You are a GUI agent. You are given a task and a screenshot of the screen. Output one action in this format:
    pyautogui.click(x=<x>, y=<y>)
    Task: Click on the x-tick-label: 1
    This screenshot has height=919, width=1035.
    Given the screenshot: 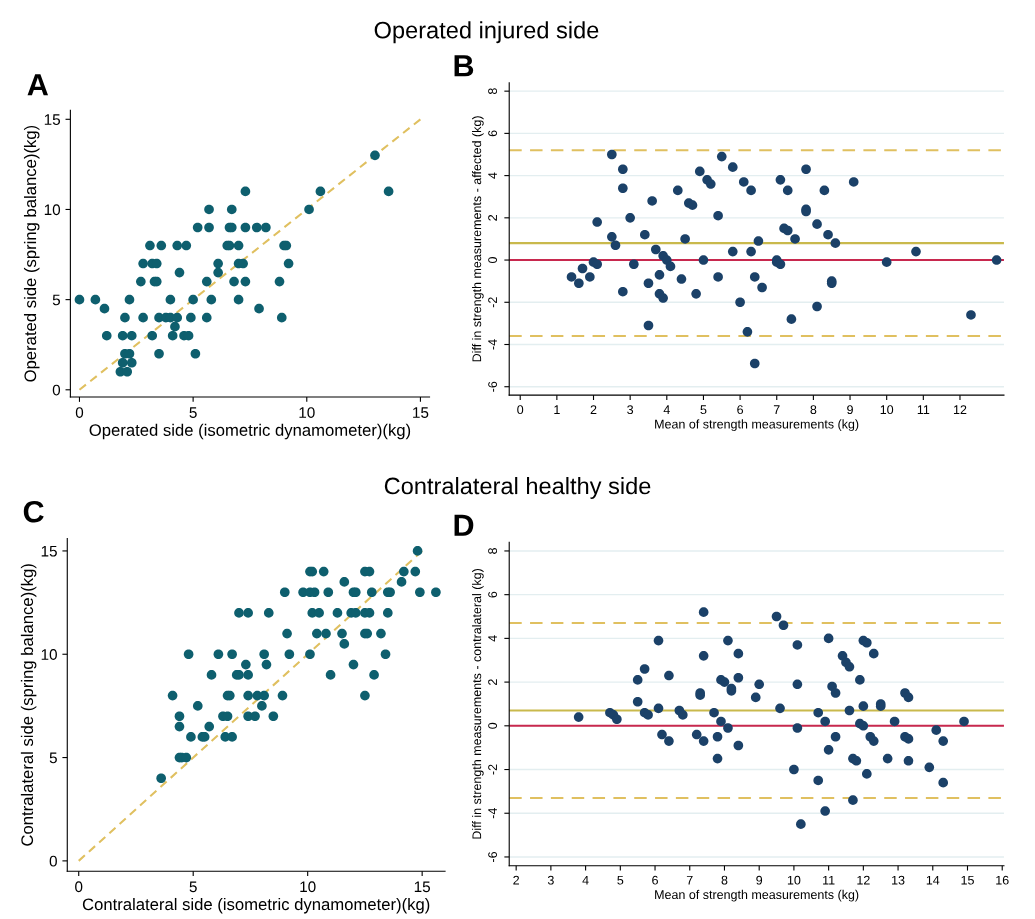 What is the action you would take?
    pyautogui.click(x=557, y=409)
    